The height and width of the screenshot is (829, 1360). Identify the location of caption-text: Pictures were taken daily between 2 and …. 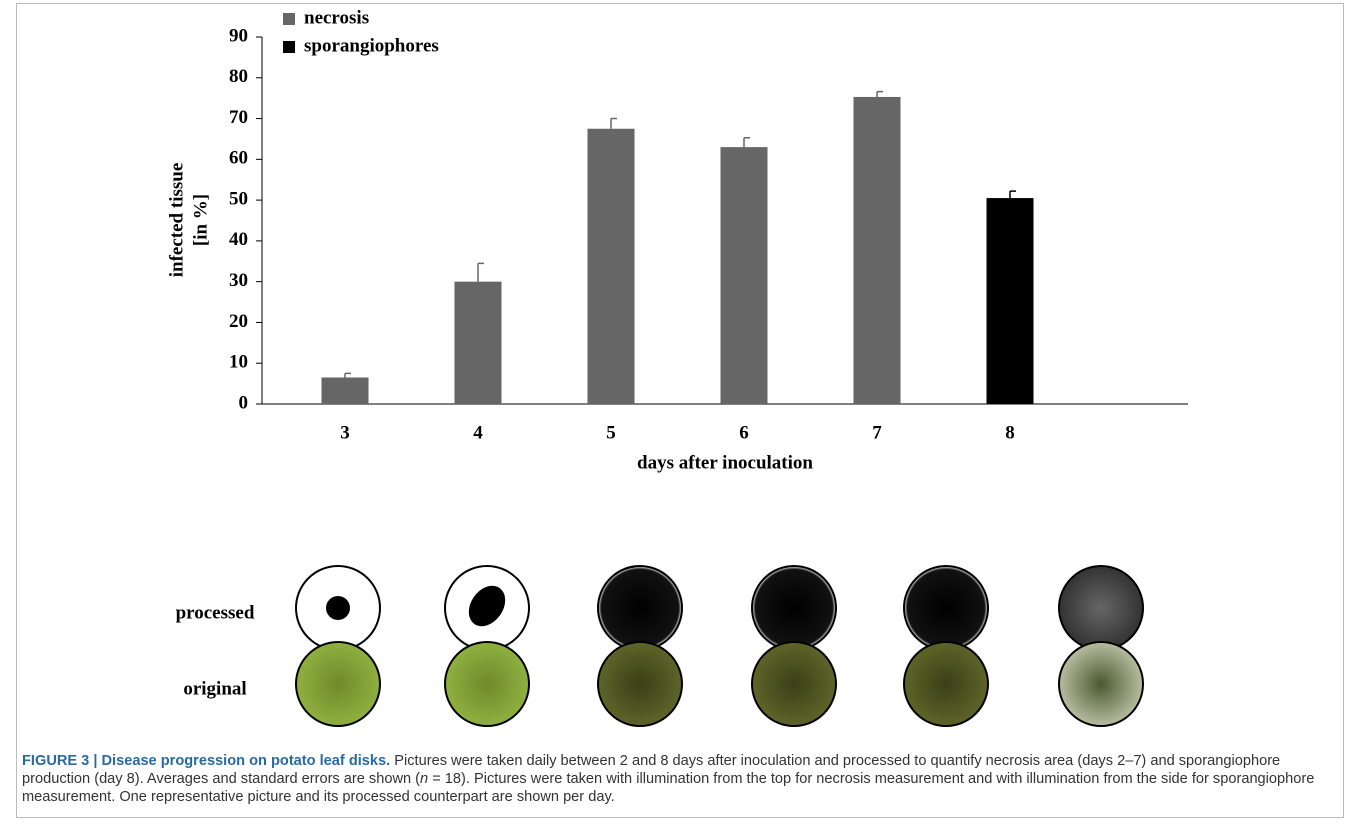
(651, 770).